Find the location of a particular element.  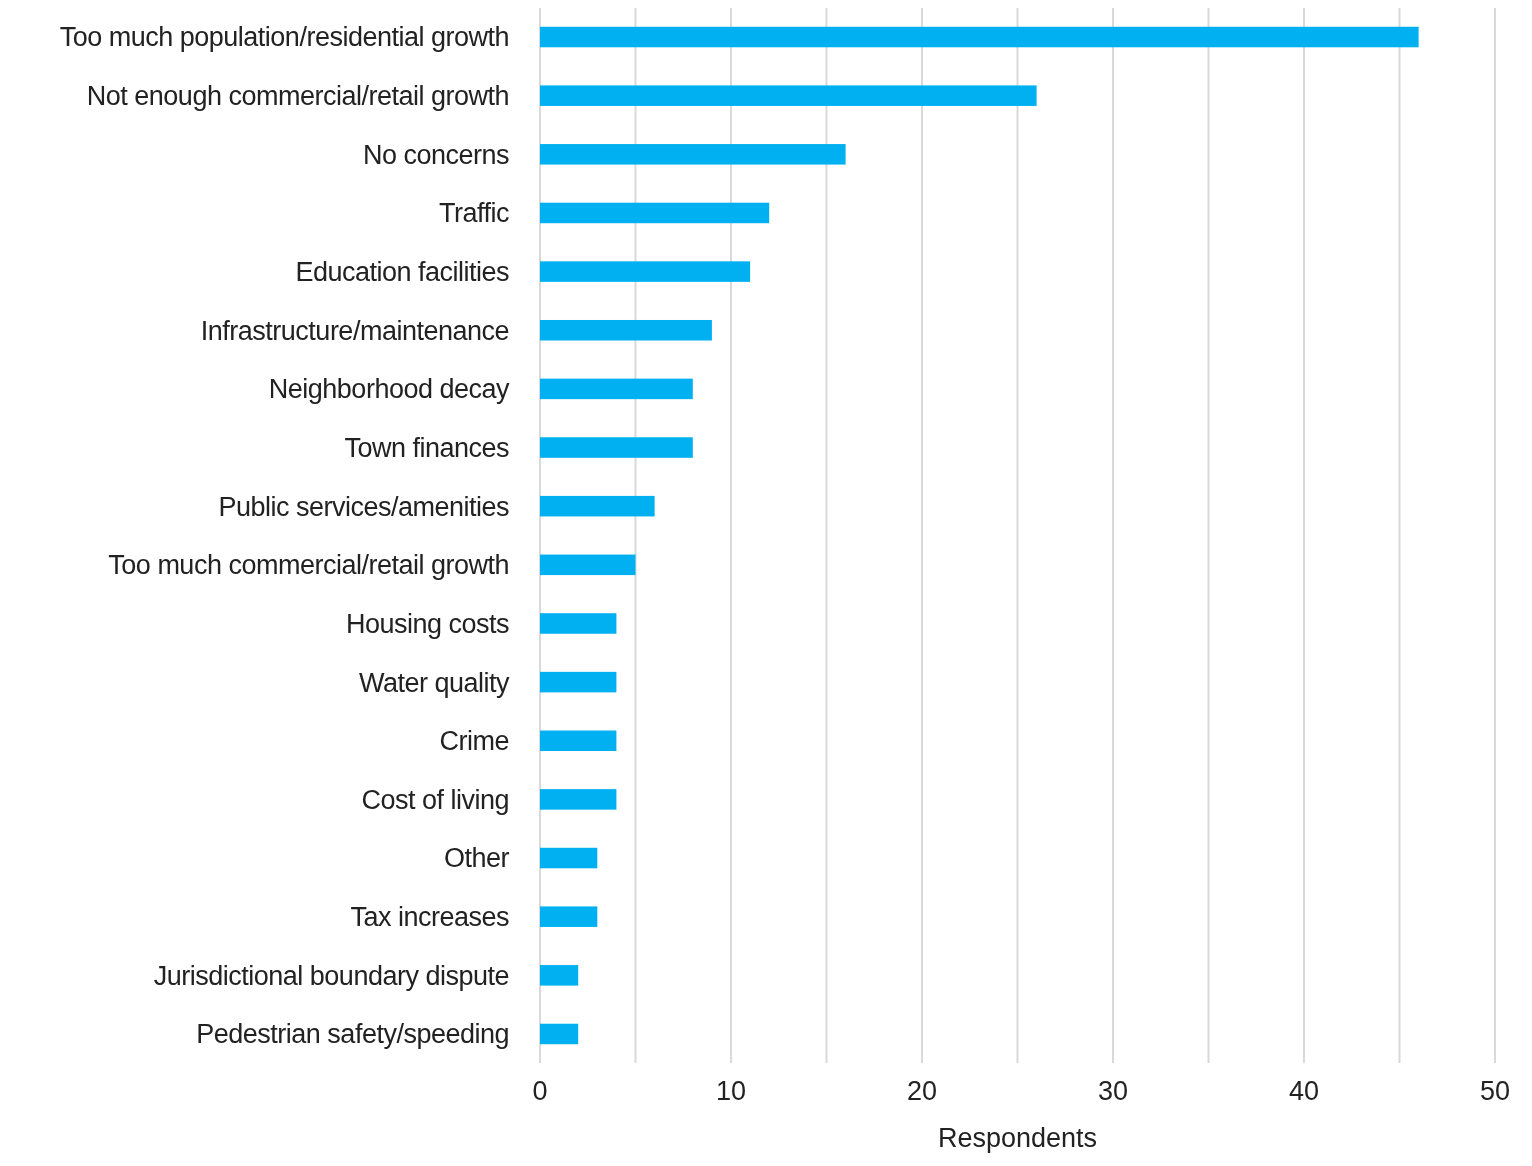

y-tick-label: Other is located at coordinates (476, 858).